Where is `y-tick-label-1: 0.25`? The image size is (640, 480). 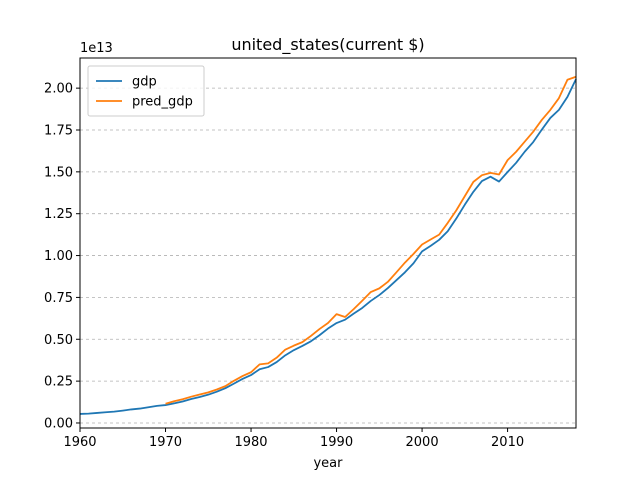 y-tick-label-1: 0.25 is located at coordinates (58, 382).